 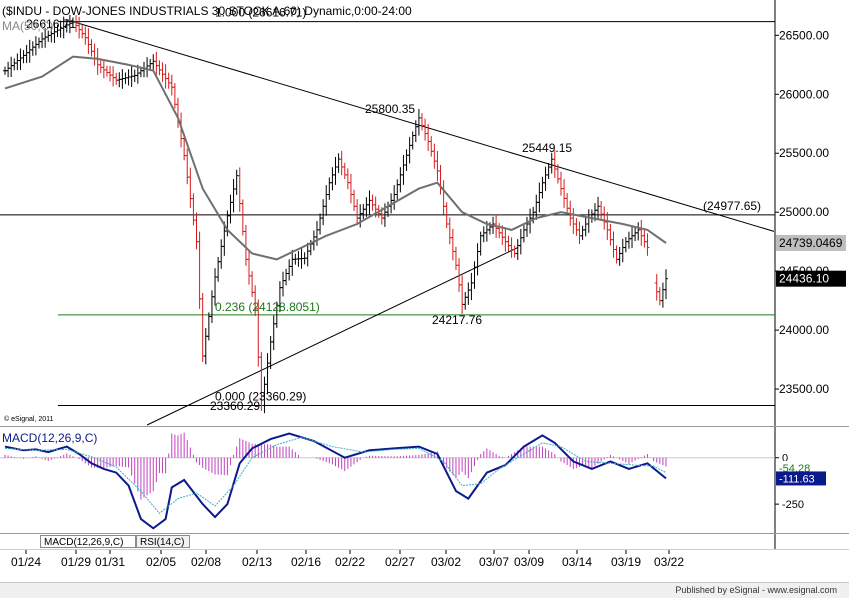 I want to click on macd-label: -111.63, so click(x=797, y=479).